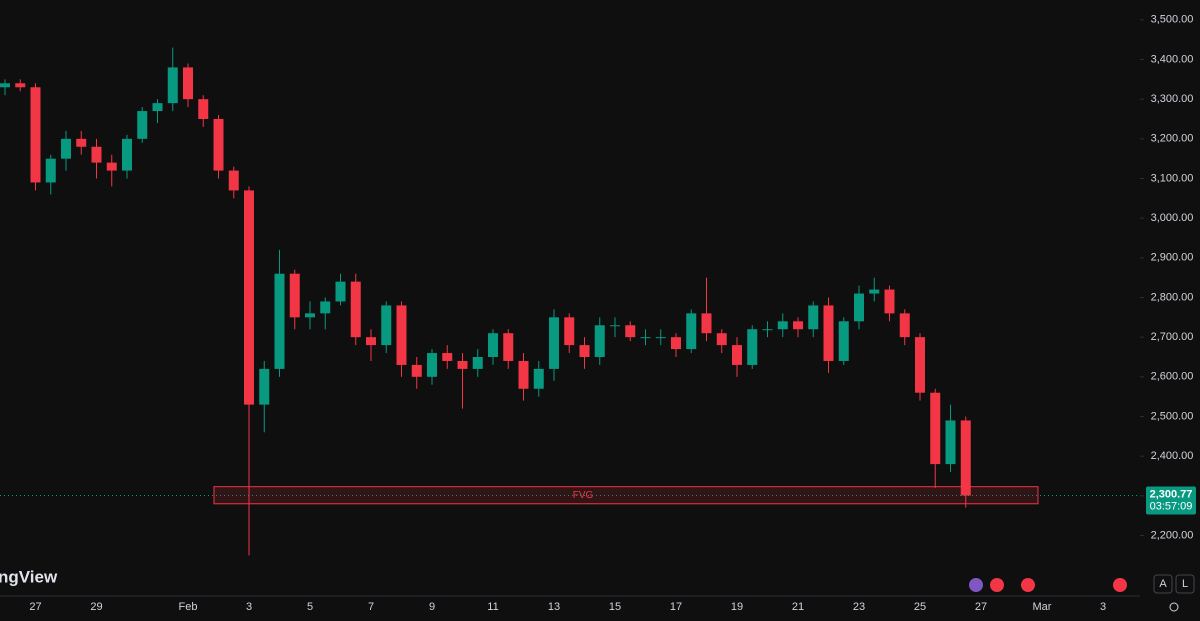  What do you see at coordinates (1172, 456) in the screenshot?
I see `y-tick-label: 2,400.00` at bounding box center [1172, 456].